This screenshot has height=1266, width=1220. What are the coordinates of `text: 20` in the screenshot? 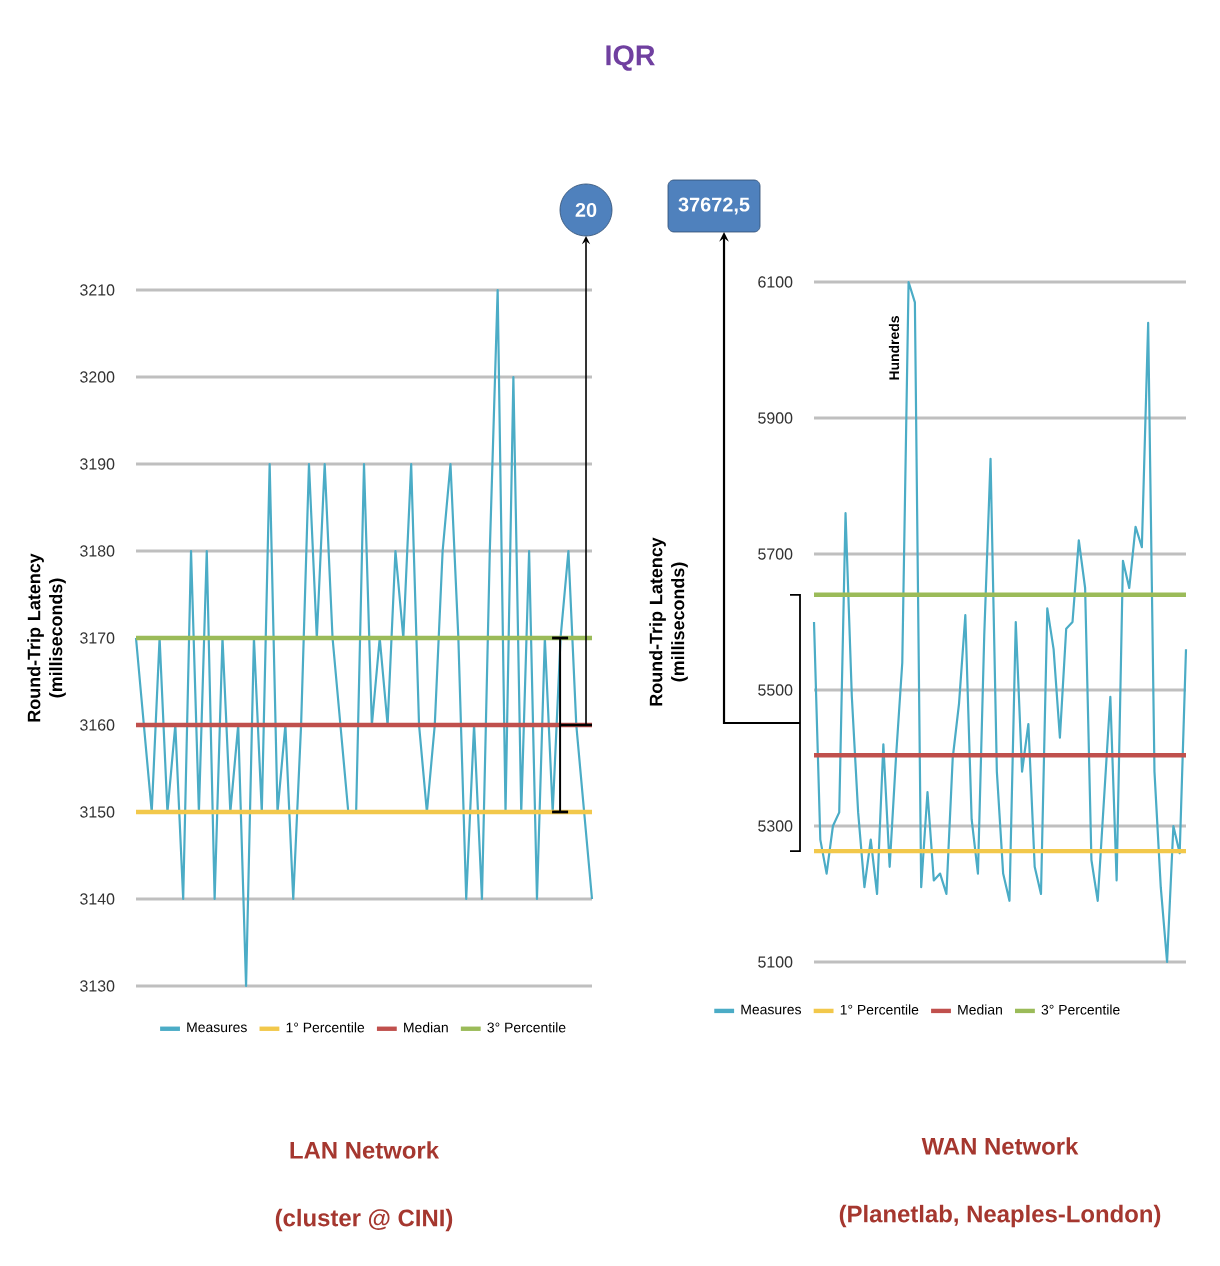 It's located at (586, 210).